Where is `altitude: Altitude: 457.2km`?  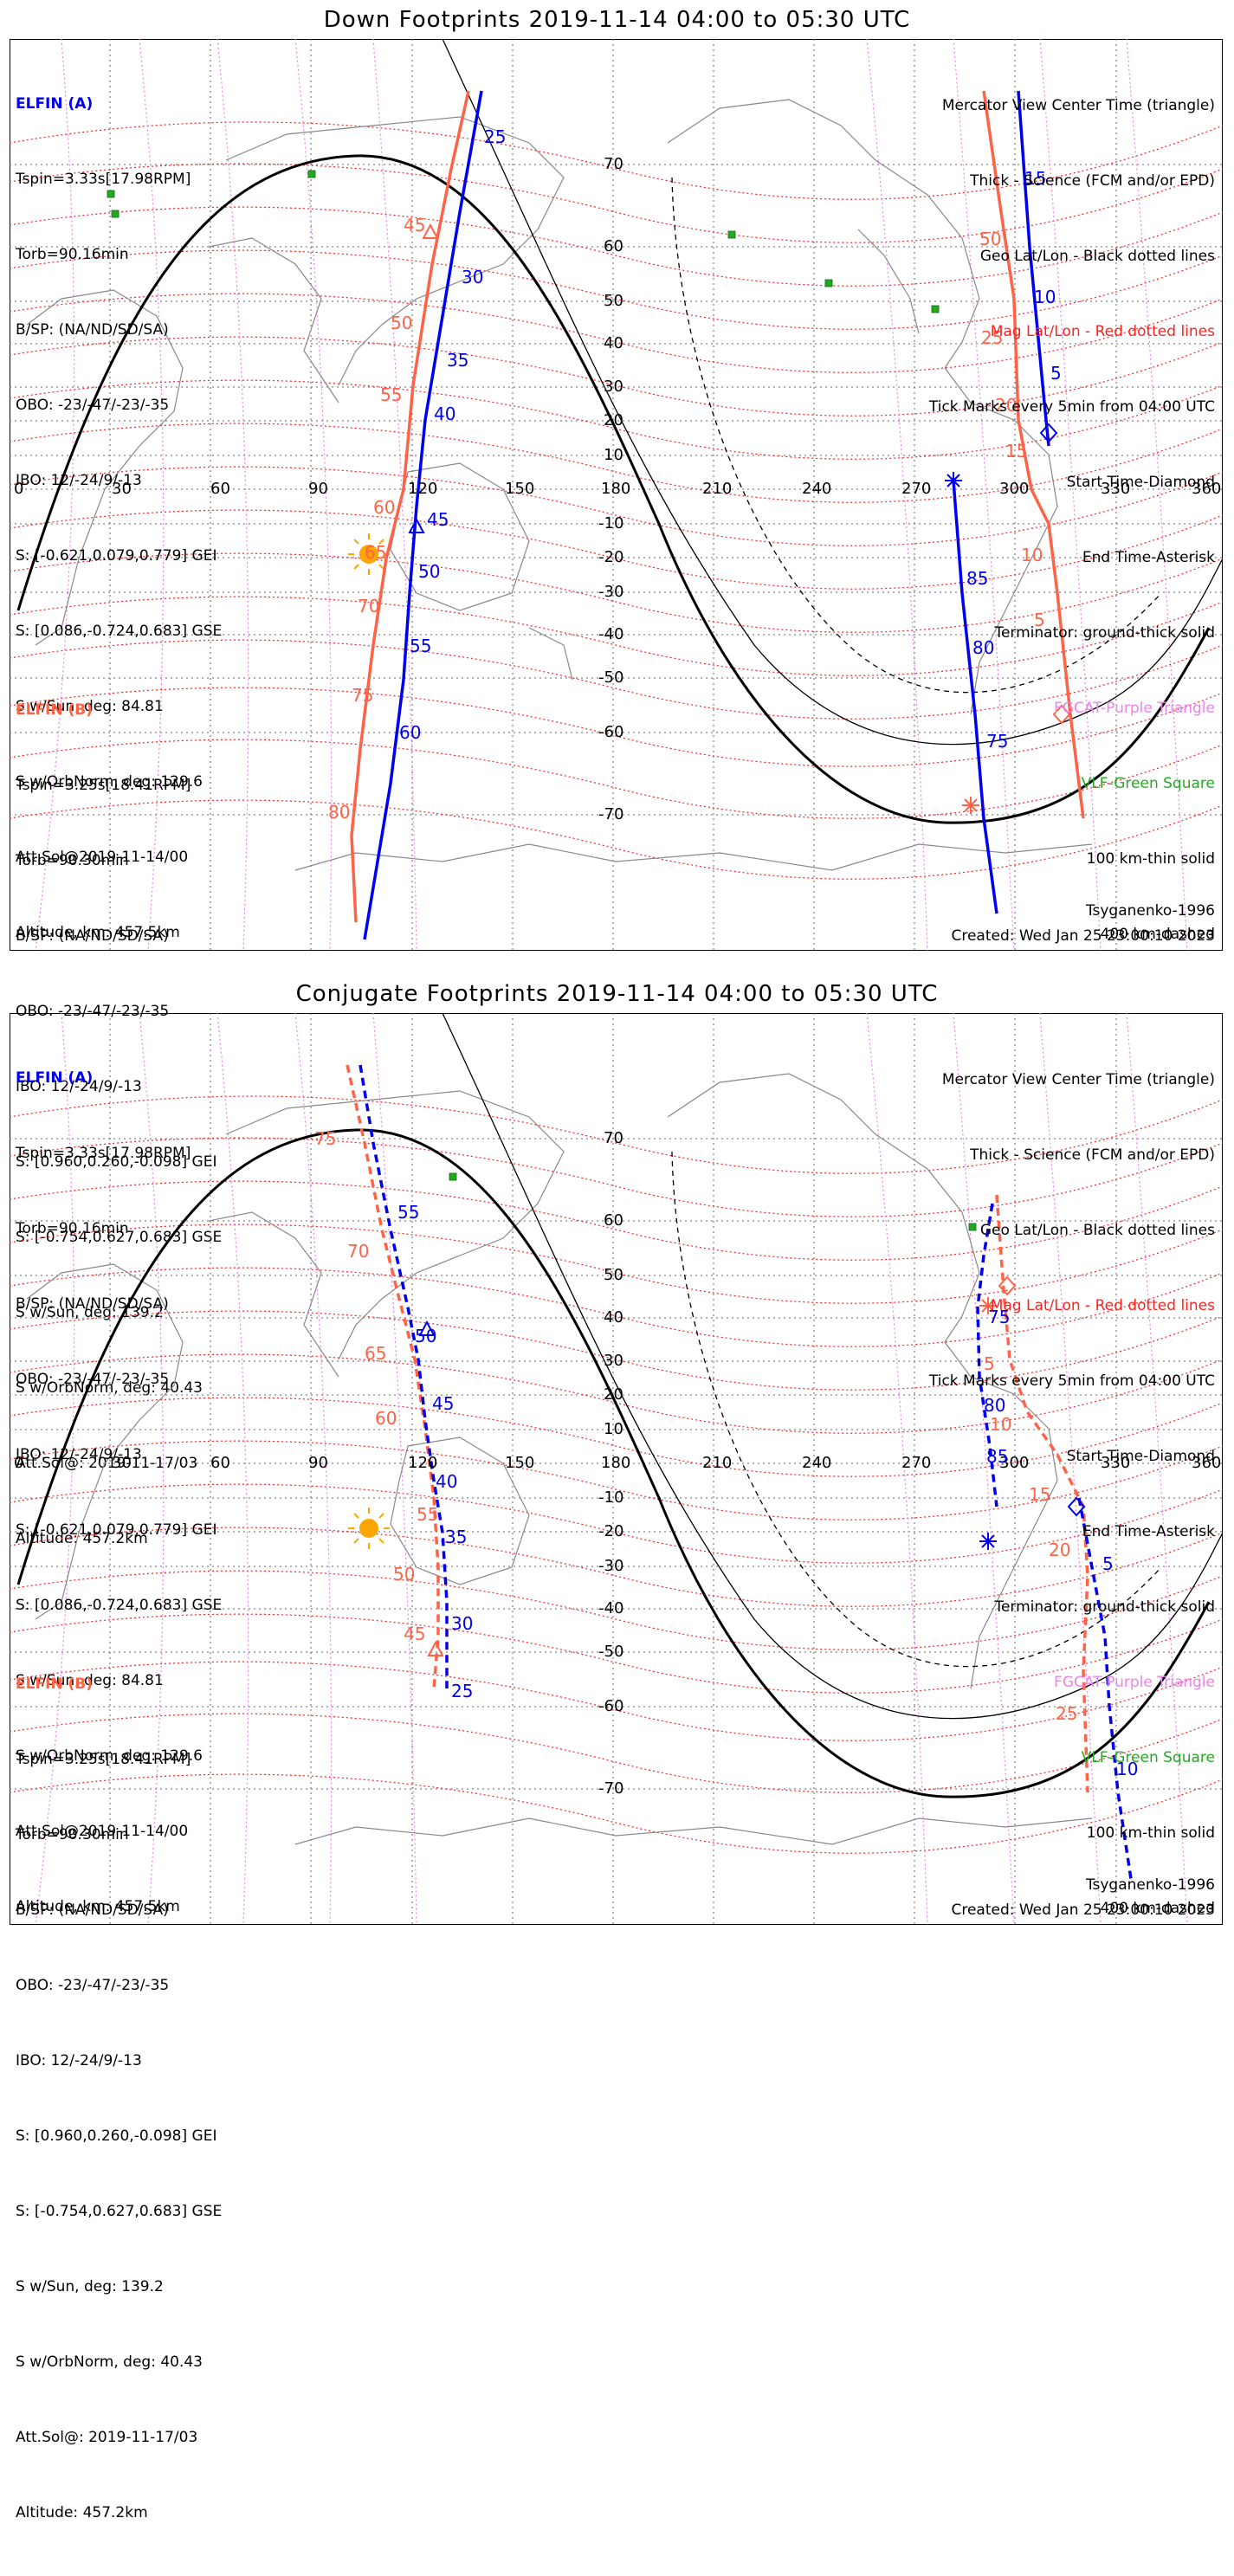
altitude: Altitude: 457.2km is located at coordinates (82, 2513).